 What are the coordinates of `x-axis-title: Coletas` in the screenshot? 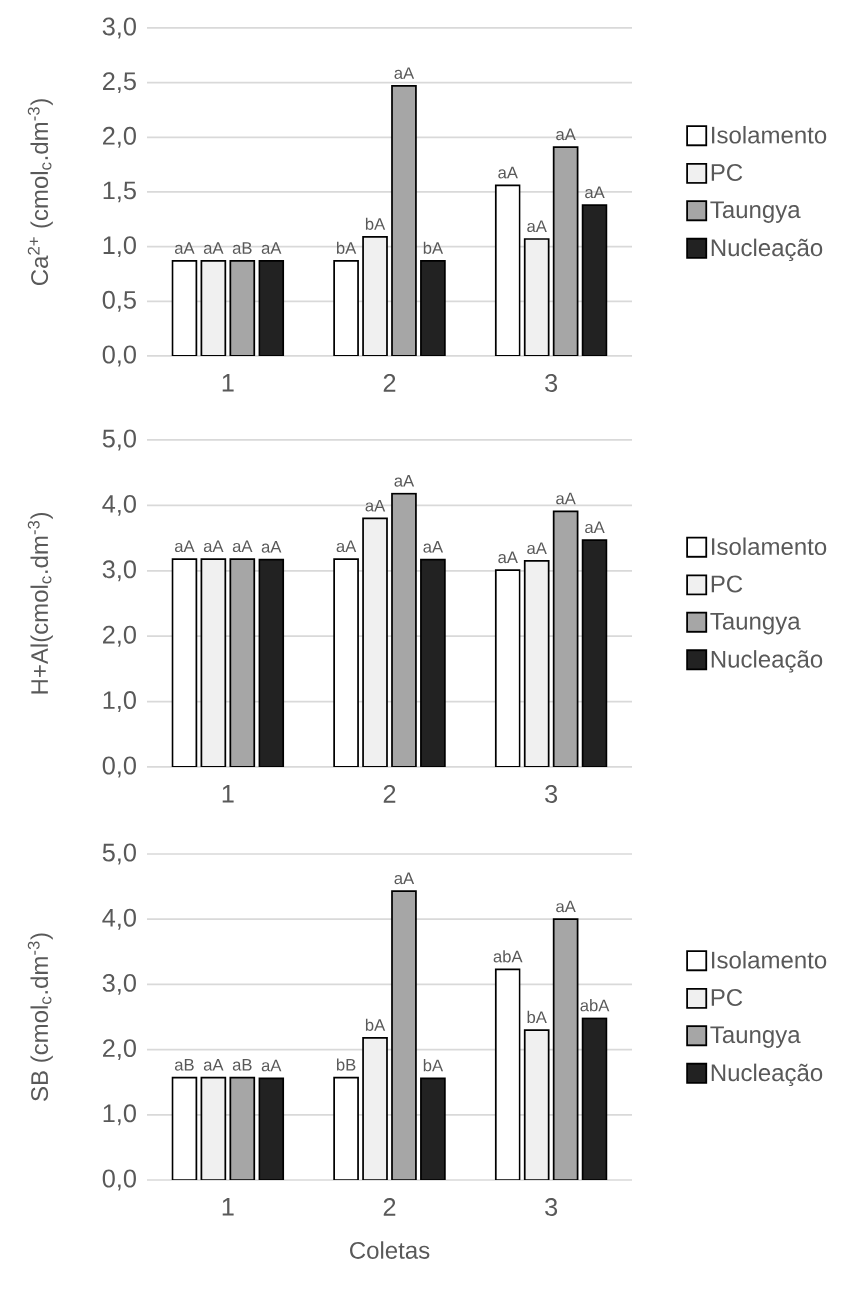 It's located at (390, 1250).